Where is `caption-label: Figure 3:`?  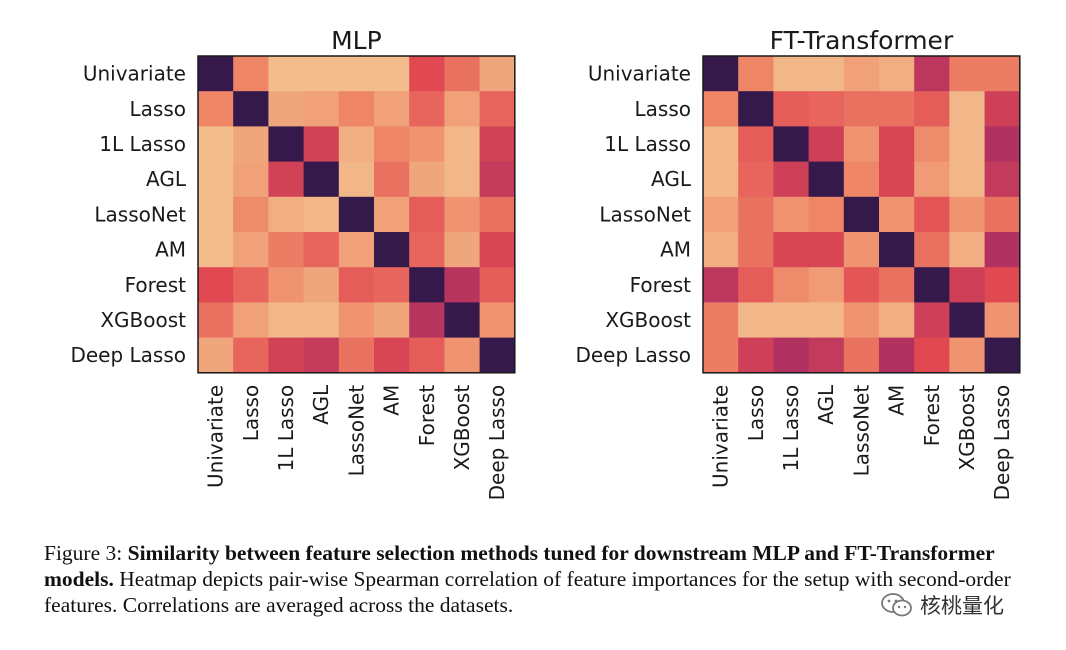
caption-label: Figure 3: is located at coordinates (83, 553).